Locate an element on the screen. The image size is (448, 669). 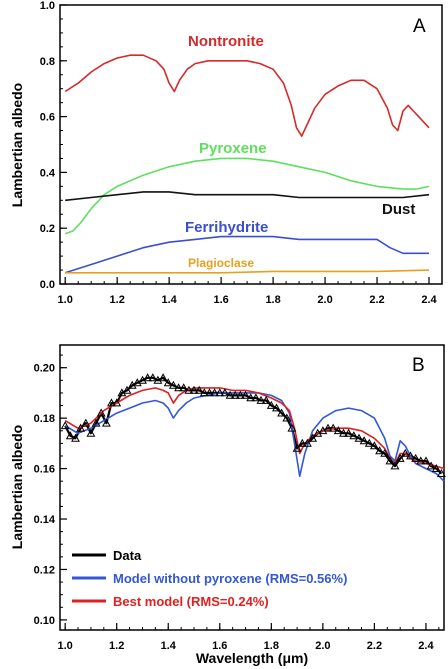
panel-a-line-dust is located at coordinates (247, 196).